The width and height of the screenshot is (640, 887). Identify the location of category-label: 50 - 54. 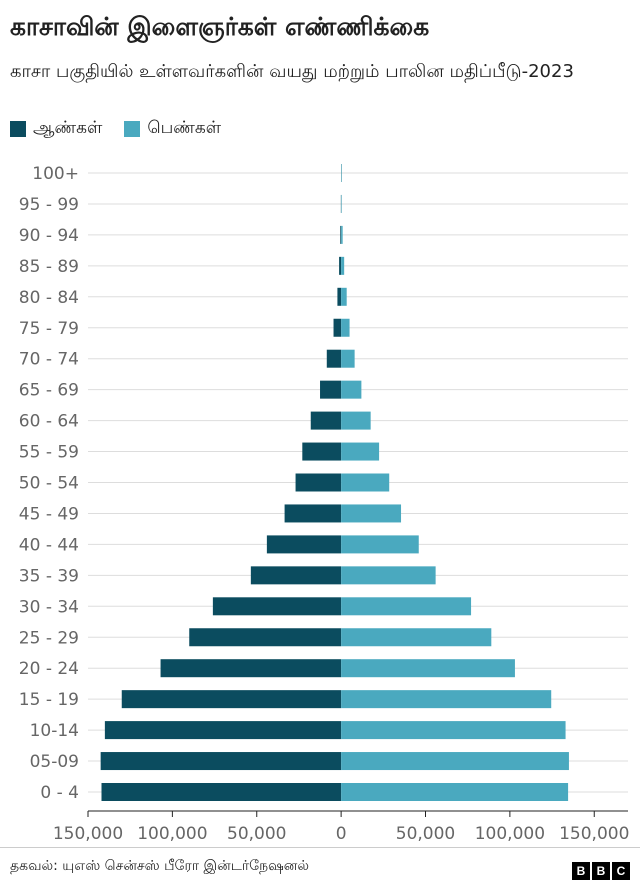
(49, 484).